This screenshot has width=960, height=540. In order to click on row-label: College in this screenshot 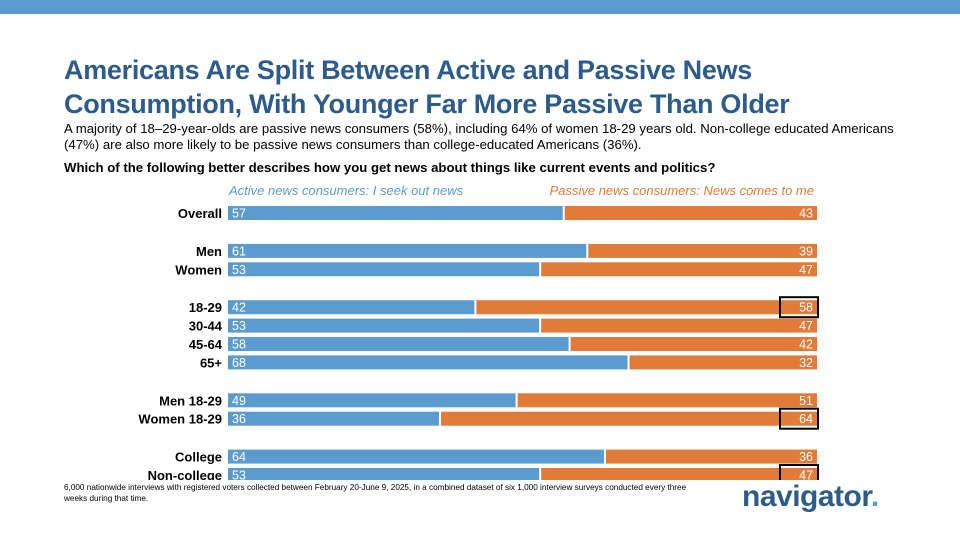, I will do `click(198, 457)`.